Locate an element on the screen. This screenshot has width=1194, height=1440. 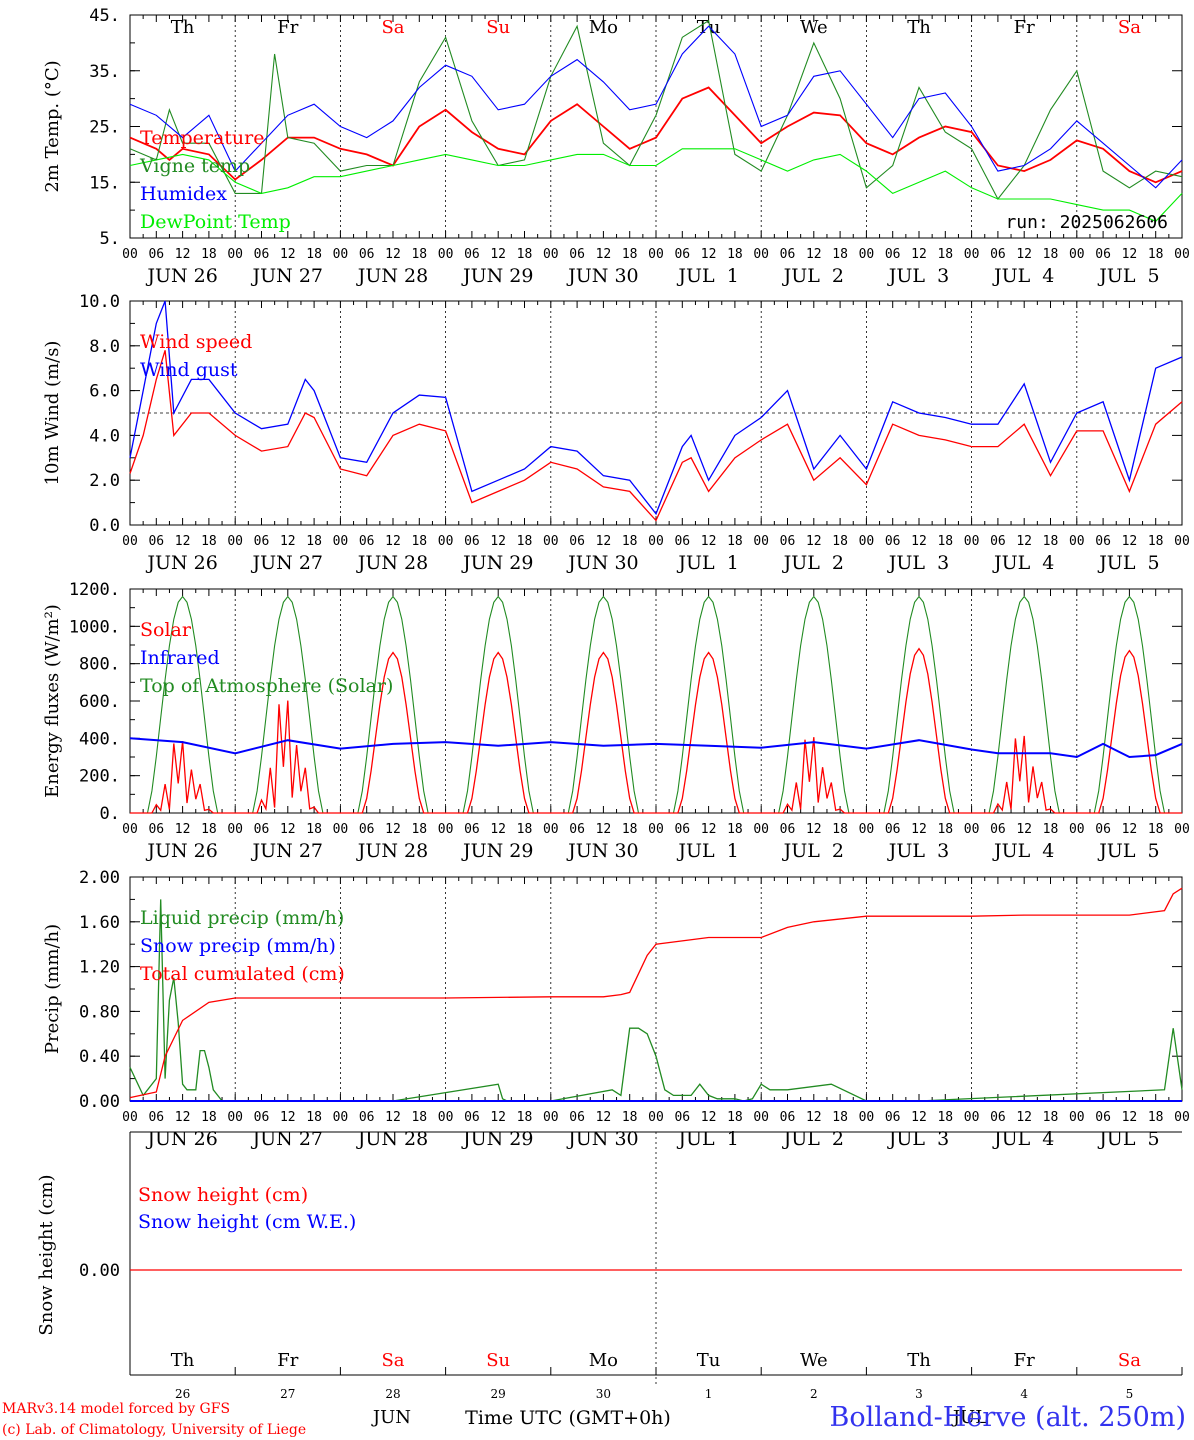
legend-entry: Solar is located at coordinates (166, 630).